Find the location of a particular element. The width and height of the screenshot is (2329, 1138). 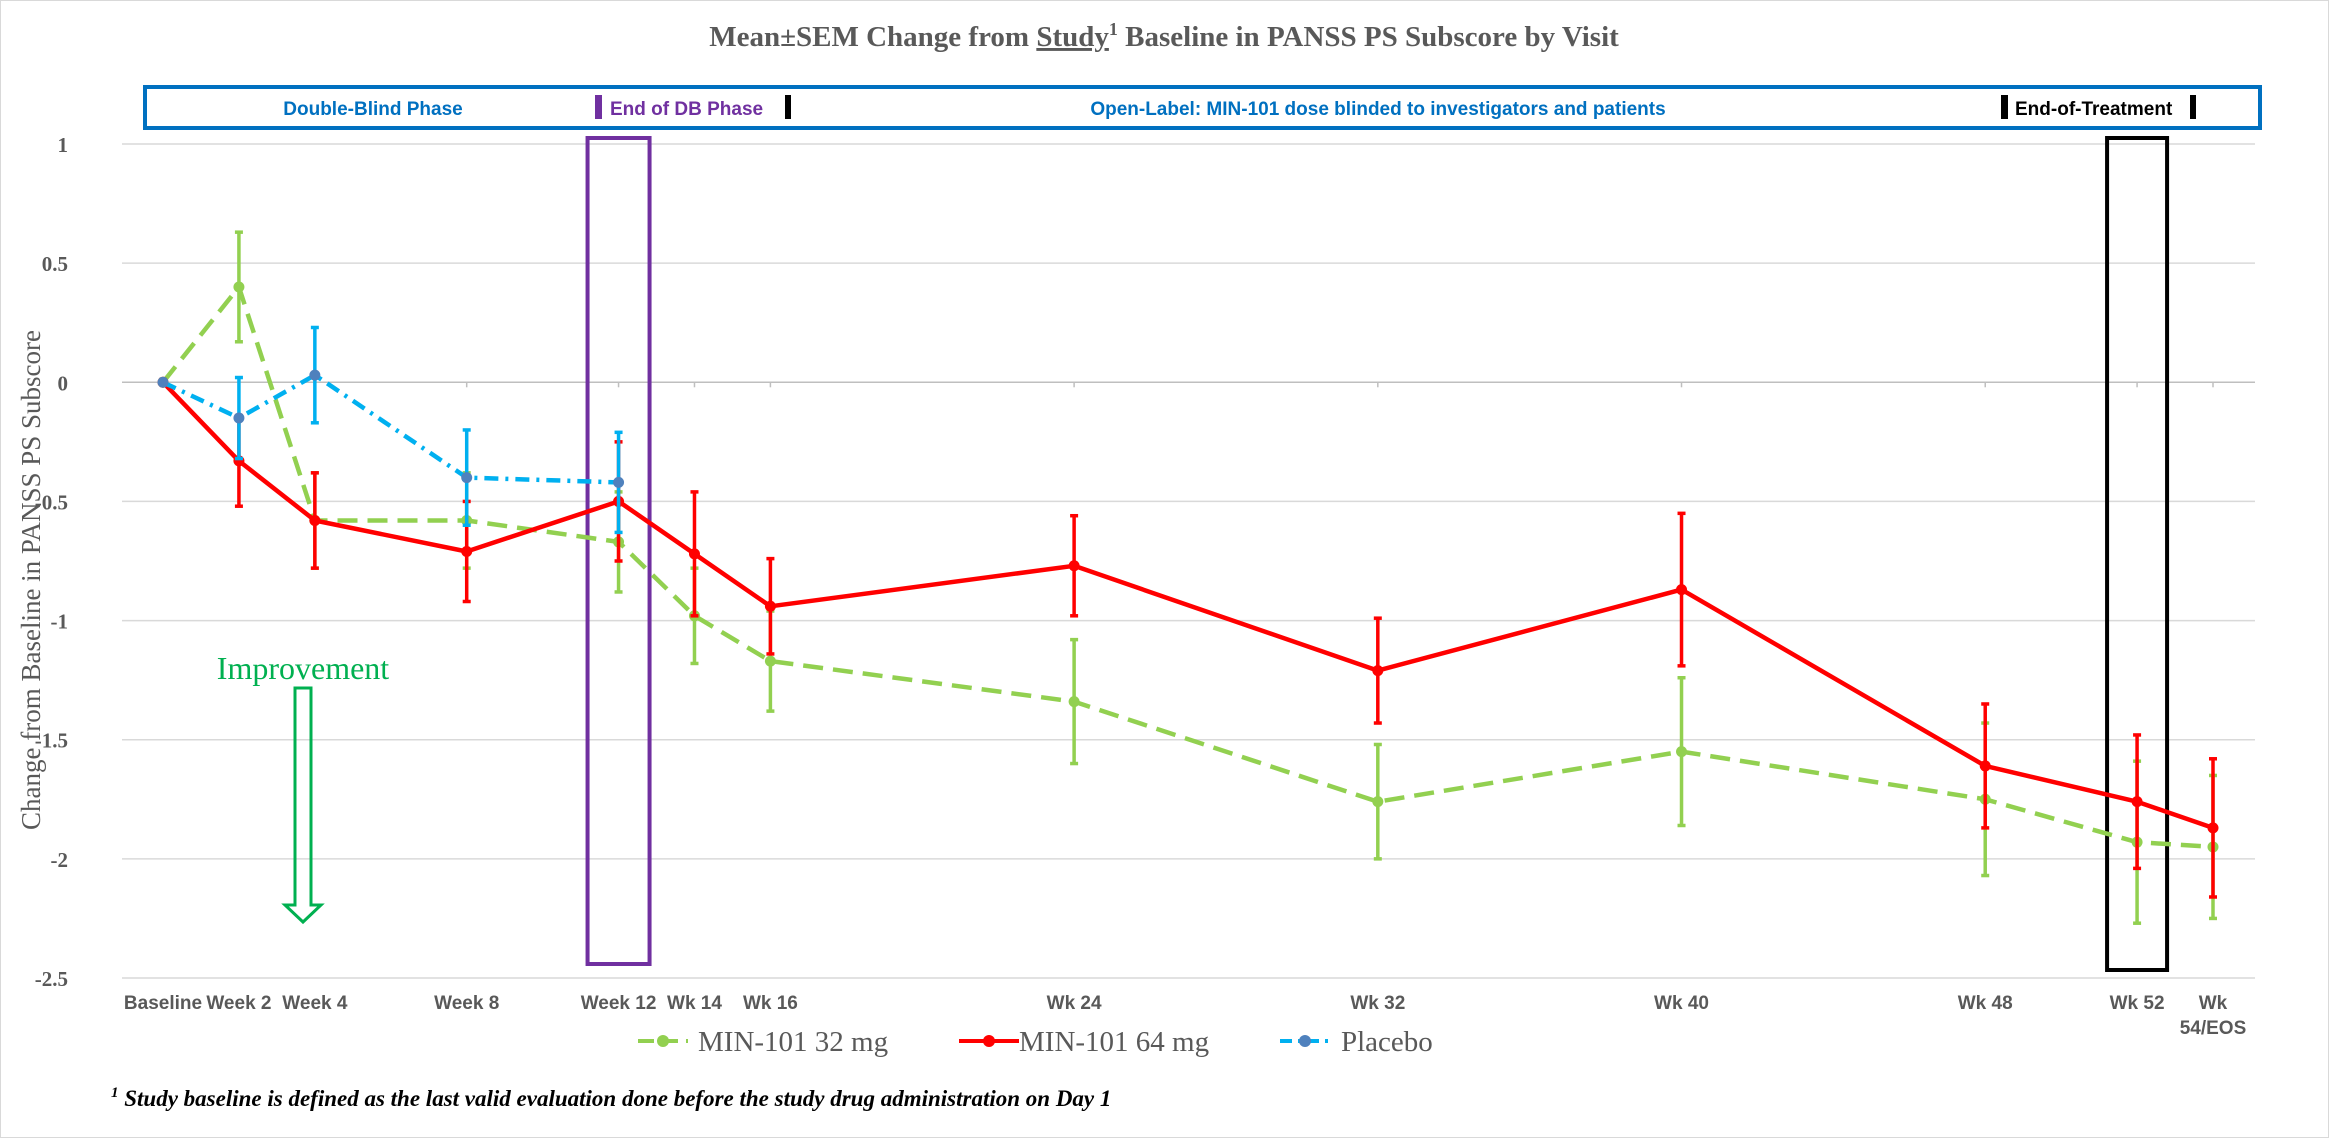

x-tick-label: Wk is located at coordinates (2213, 1003).